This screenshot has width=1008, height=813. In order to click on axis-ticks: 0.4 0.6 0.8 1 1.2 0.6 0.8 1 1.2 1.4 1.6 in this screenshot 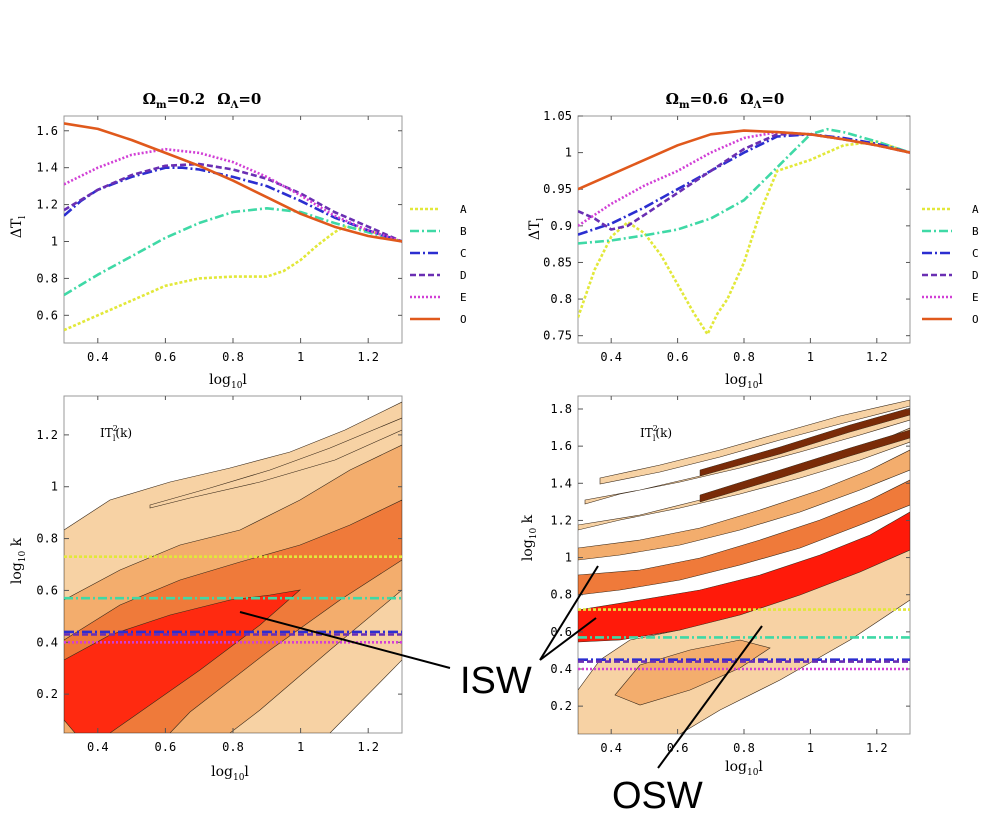, I will do `click(219, 240)`.